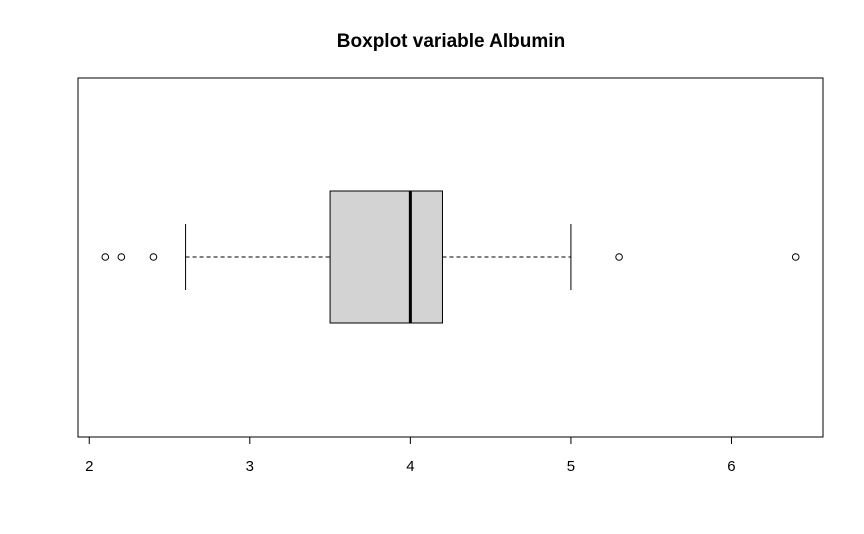  Describe the element at coordinates (386, 257) in the screenshot. I see `iqr-box` at that location.